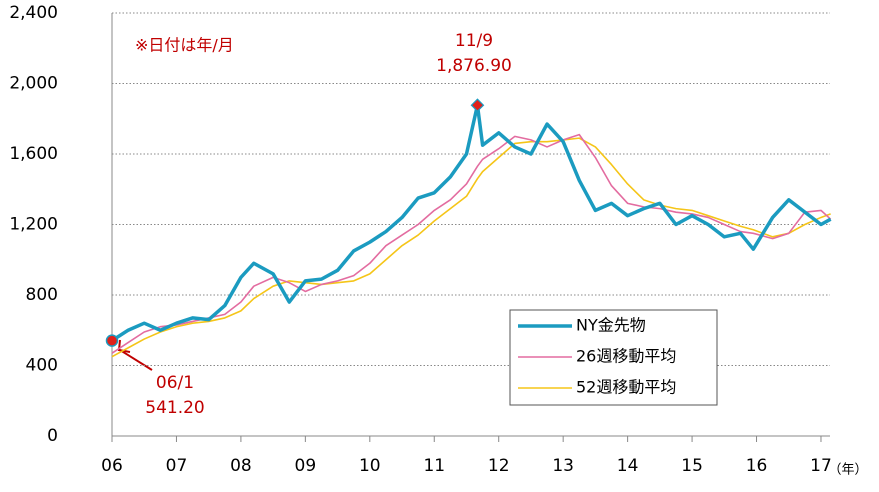 This screenshot has height=492, width=879. I want to click on x-tick-label: 14, so click(628, 466).